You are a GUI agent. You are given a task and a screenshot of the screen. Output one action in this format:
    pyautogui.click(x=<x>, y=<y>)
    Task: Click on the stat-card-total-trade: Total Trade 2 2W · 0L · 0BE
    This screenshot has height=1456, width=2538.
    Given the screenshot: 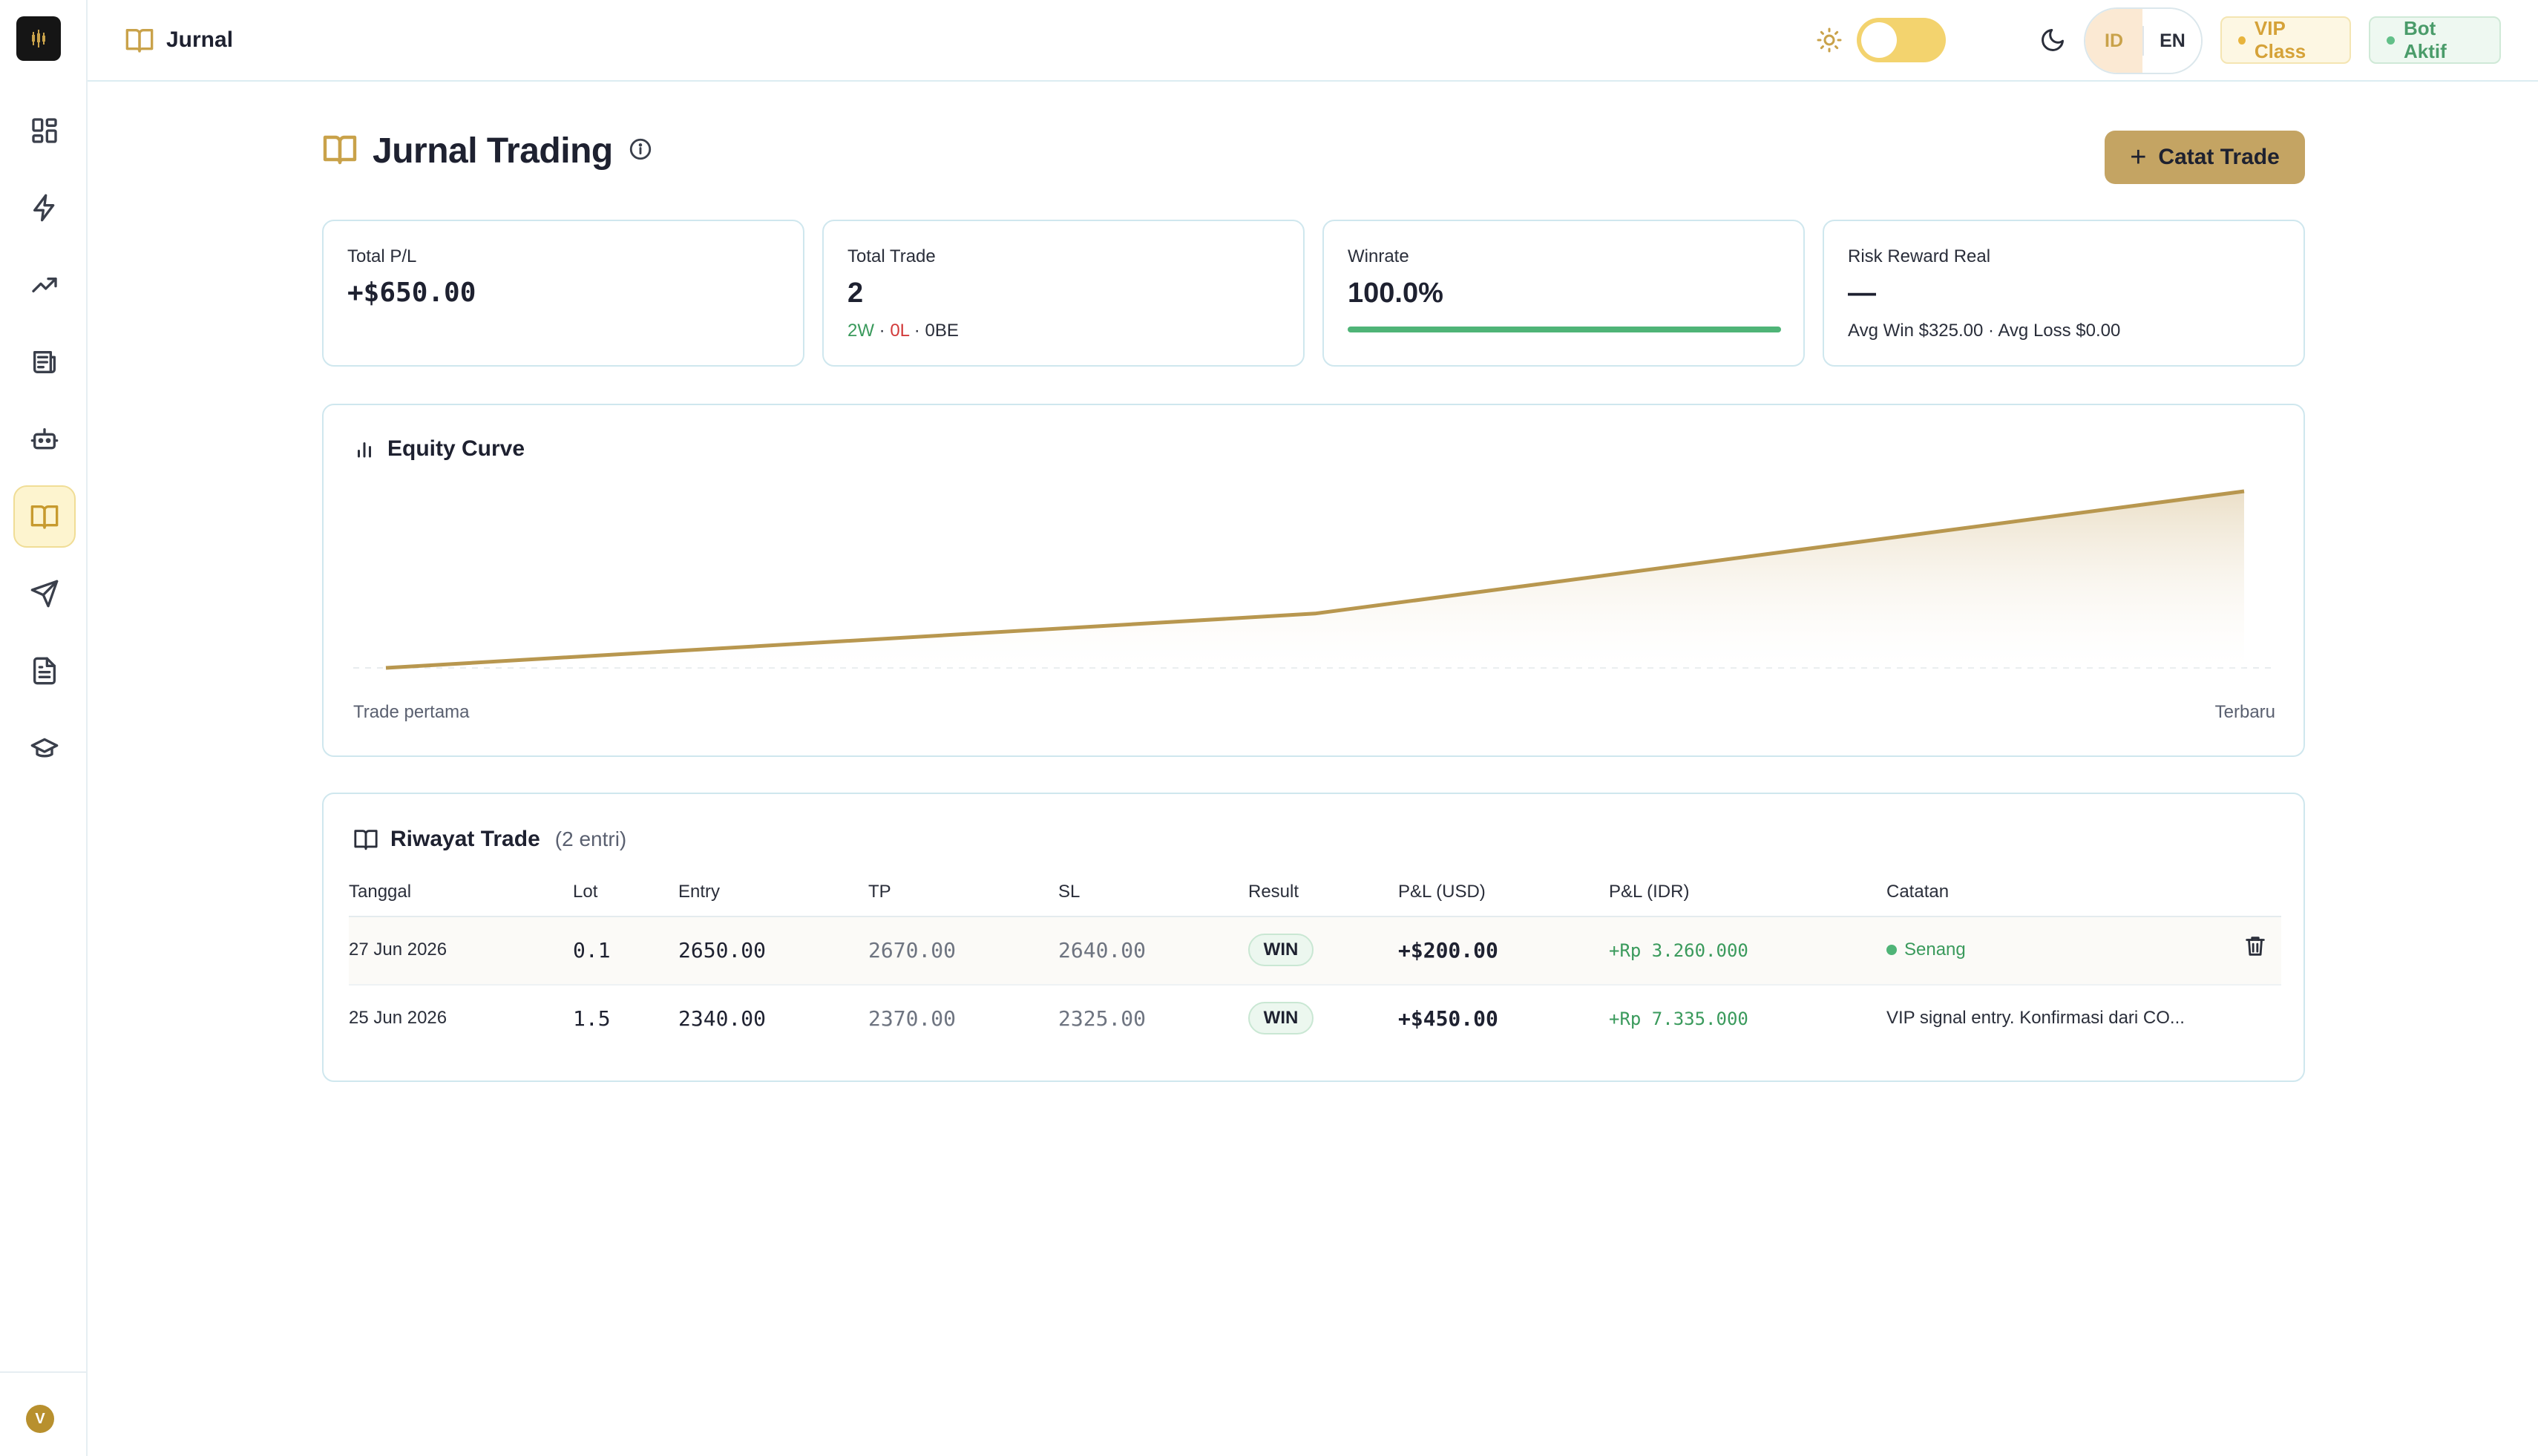 What is the action you would take?
    pyautogui.click(x=1063, y=294)
    